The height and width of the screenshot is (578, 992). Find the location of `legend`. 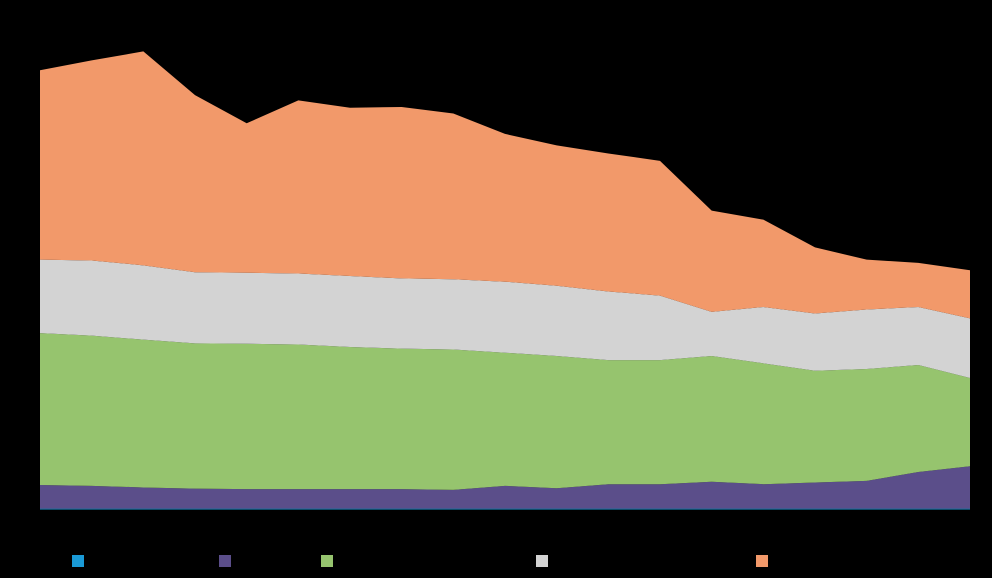

legend is located at coordinates (496, 561).